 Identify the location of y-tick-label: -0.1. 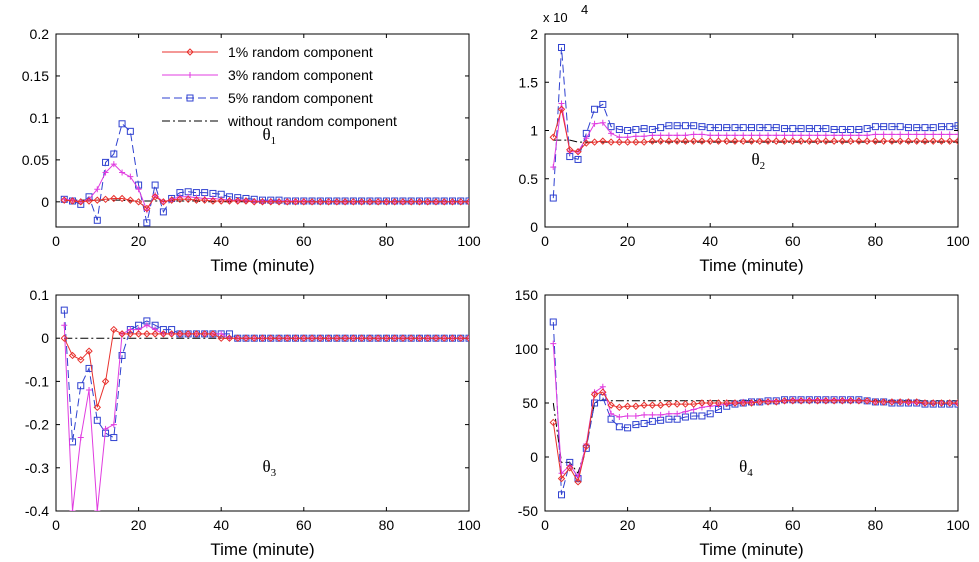
(37, 381).